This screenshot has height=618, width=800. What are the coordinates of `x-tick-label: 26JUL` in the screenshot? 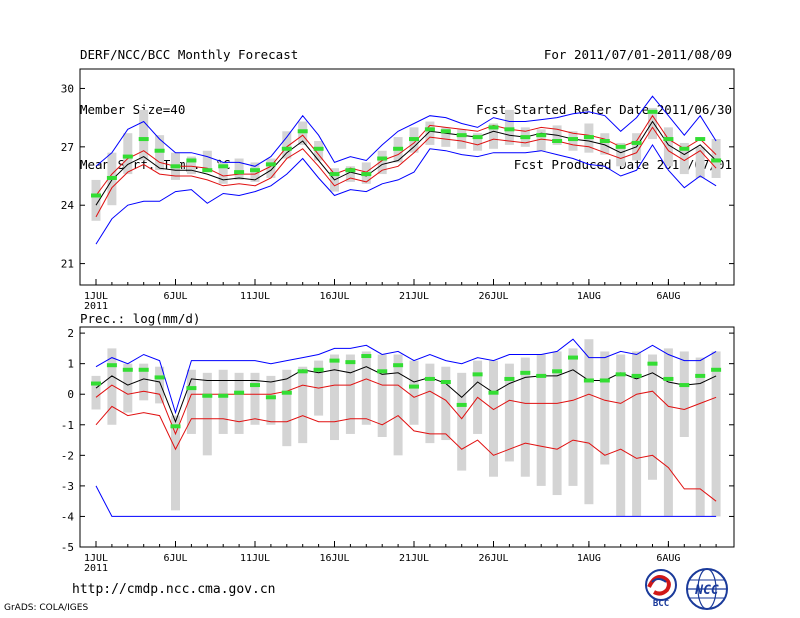 It's located at (493, 558).